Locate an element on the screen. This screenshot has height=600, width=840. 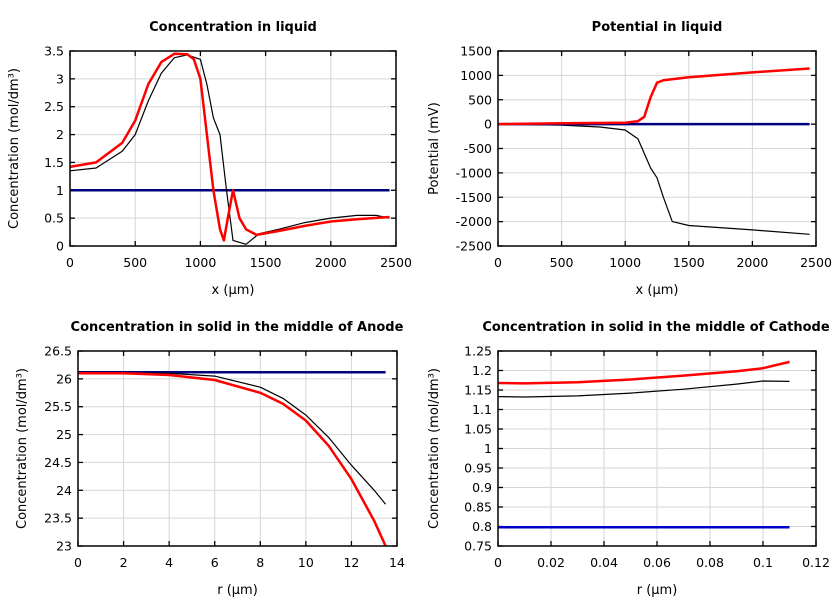
y-tick-label: 26 is located at coordinates (64, 378).